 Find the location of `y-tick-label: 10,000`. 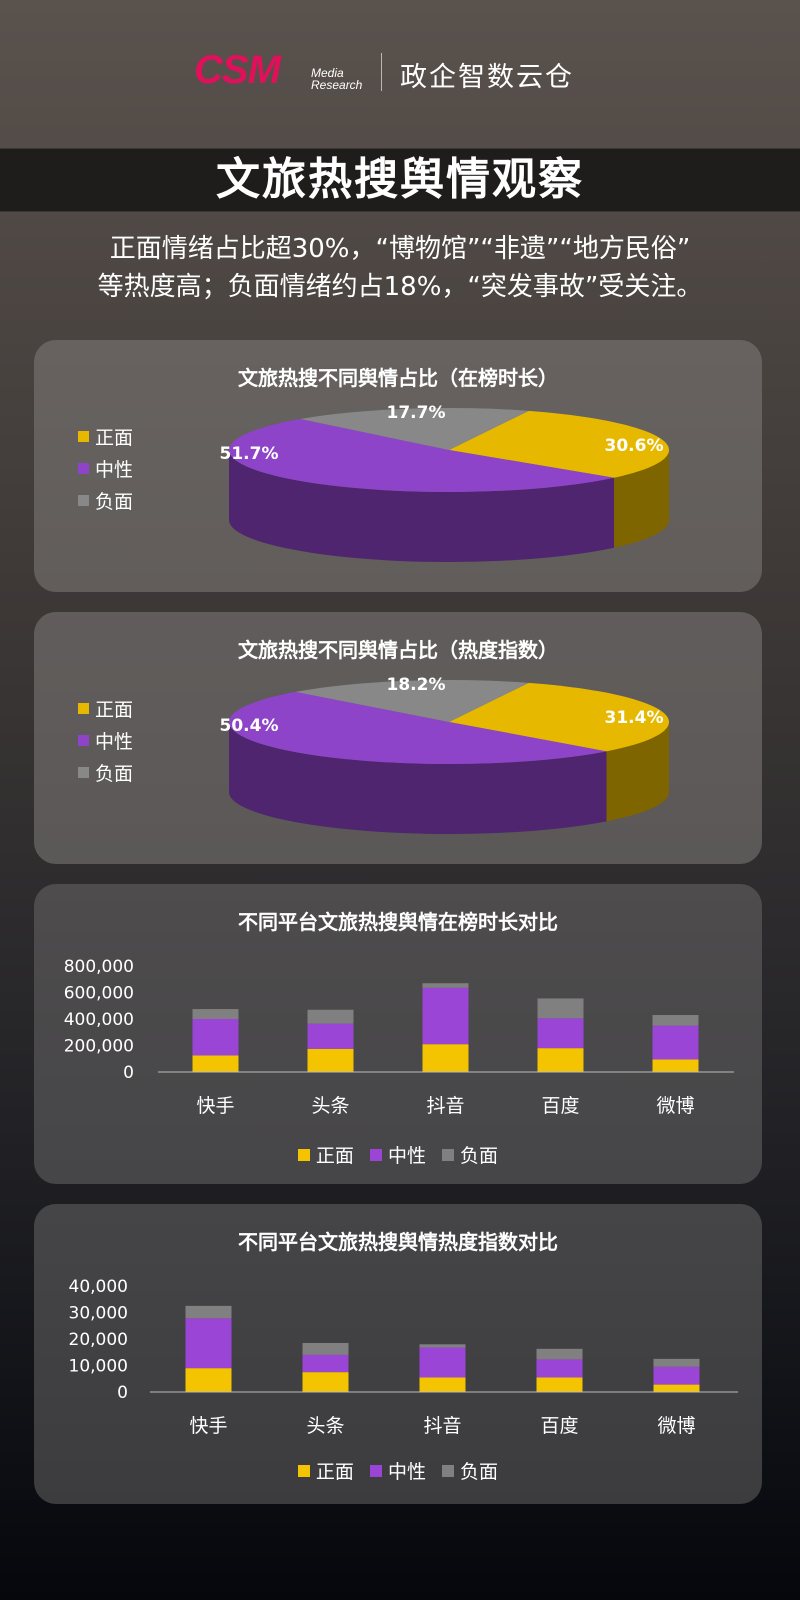

y-tick-label: 10,000 is located at coordinates (98, 1367).